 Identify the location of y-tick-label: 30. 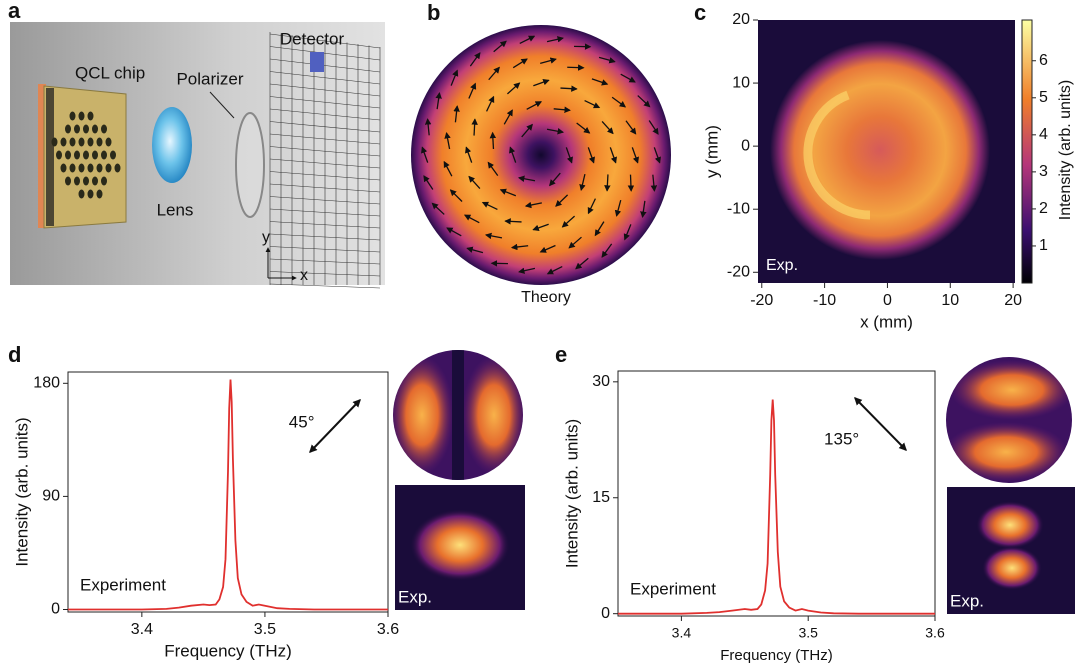
(601, 381).